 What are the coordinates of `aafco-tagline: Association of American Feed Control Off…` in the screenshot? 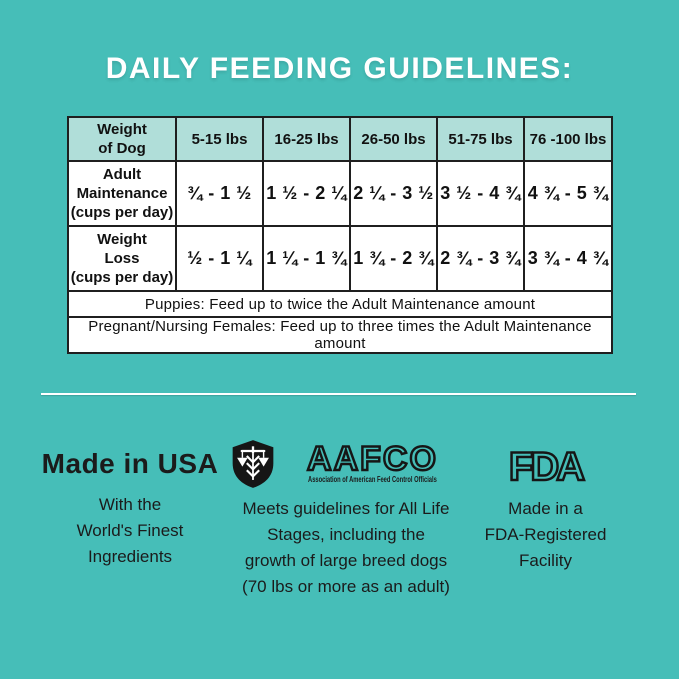 It's located at (372, 479).